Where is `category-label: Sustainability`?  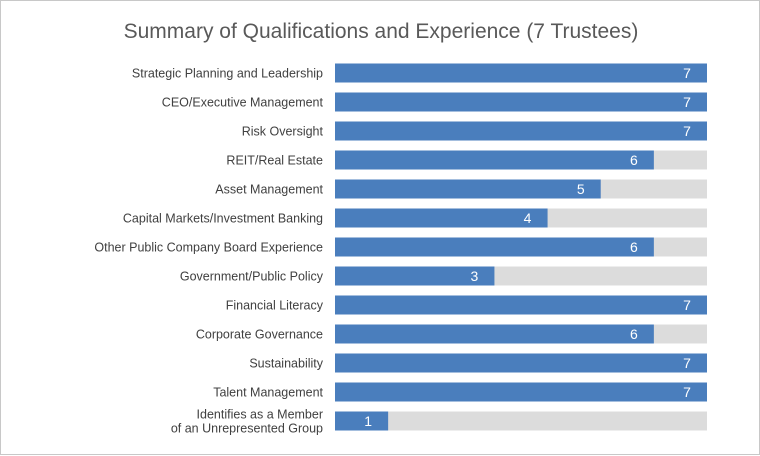
category-label: Sustainability is located at coordinates (286, 364).